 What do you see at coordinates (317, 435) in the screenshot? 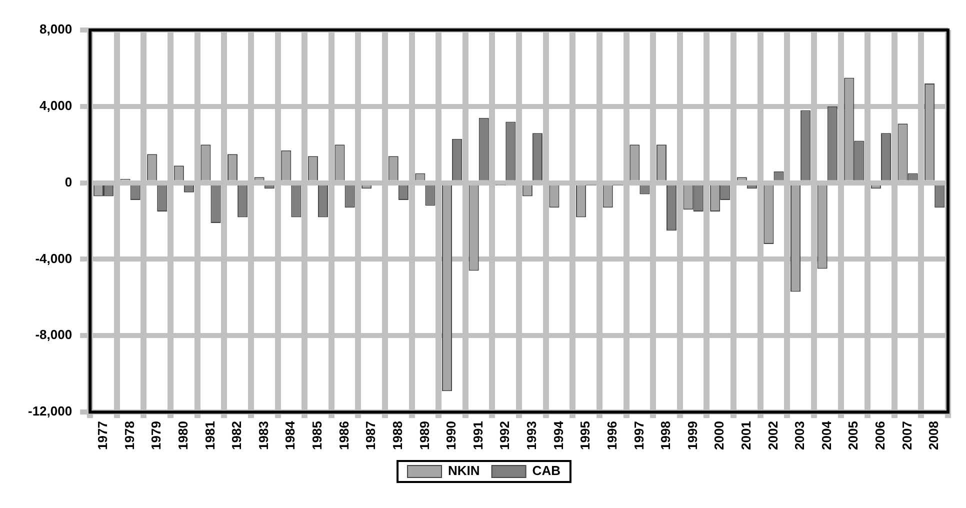
I see `x-tick-label: 1985` at bounding box center [317, 435].